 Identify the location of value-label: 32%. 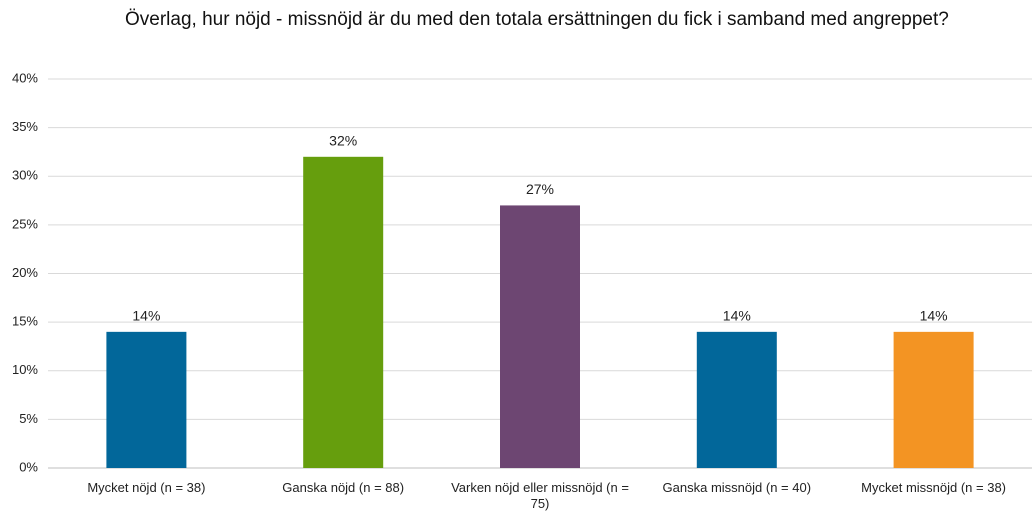
(343, 141).